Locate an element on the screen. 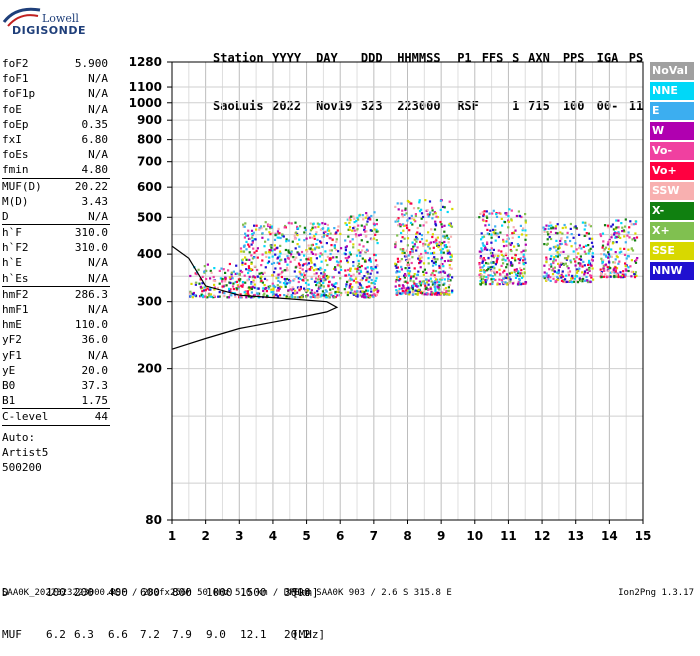 This screenshot has height=656, width=700. param-value: 286.3 is located at coordinates (91, 294).